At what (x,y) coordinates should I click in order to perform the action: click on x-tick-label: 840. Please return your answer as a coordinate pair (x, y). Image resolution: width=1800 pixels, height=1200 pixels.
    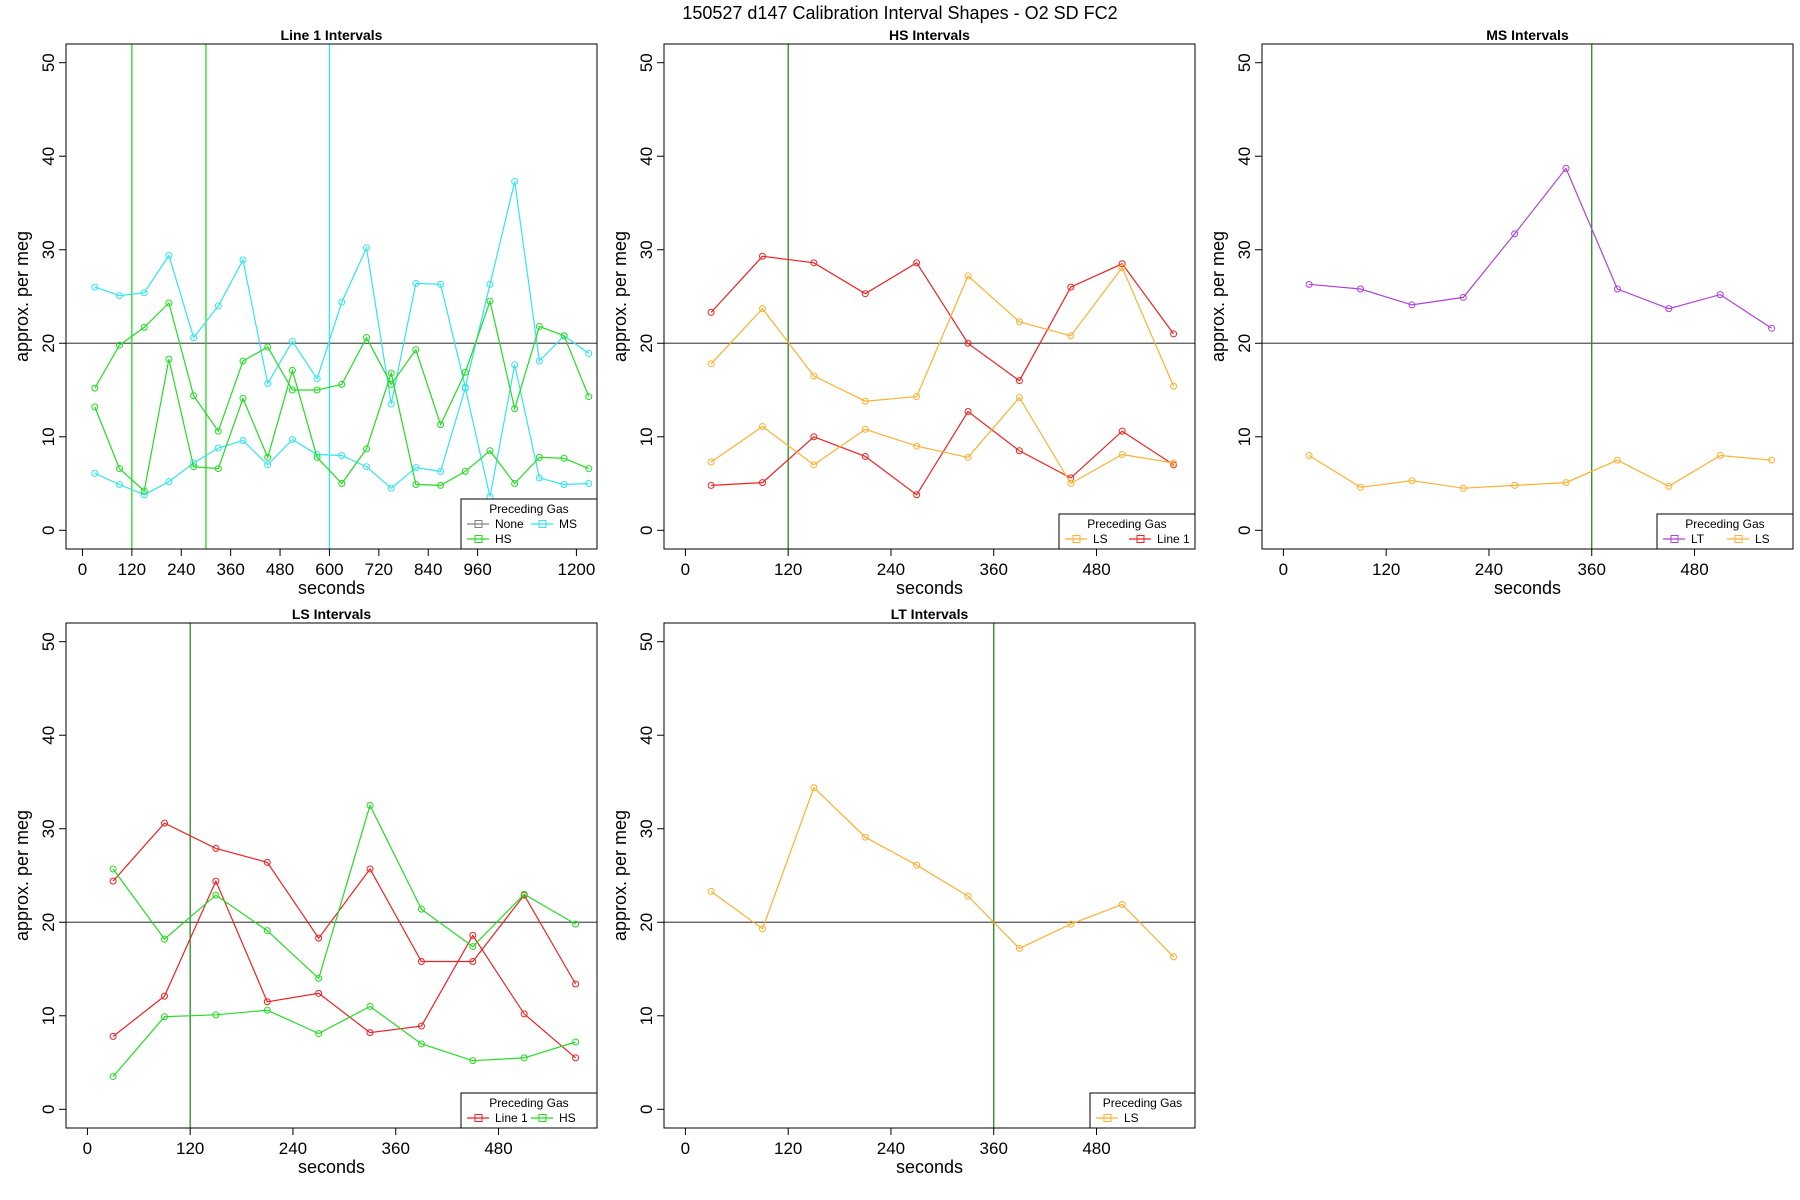
    Looking at the image, I should click on (428, 569).